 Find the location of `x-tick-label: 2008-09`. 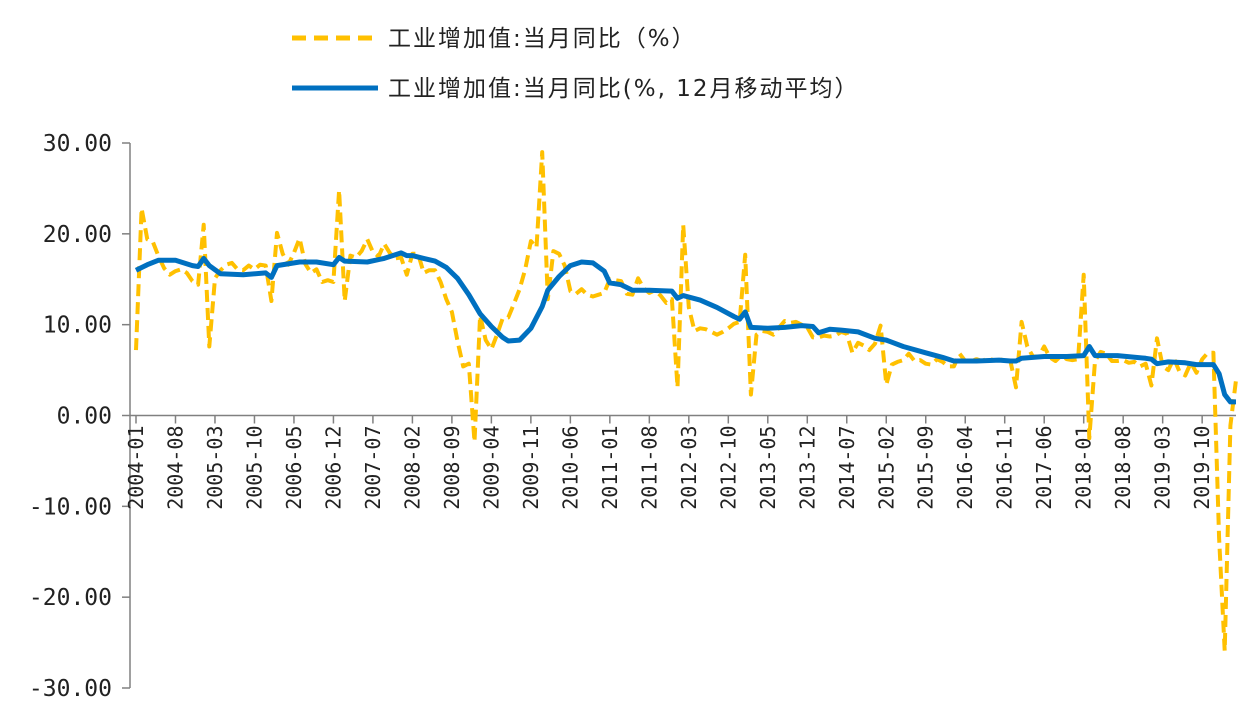

x-tick-label: 2008-09 is located at coordinates (452, 468).